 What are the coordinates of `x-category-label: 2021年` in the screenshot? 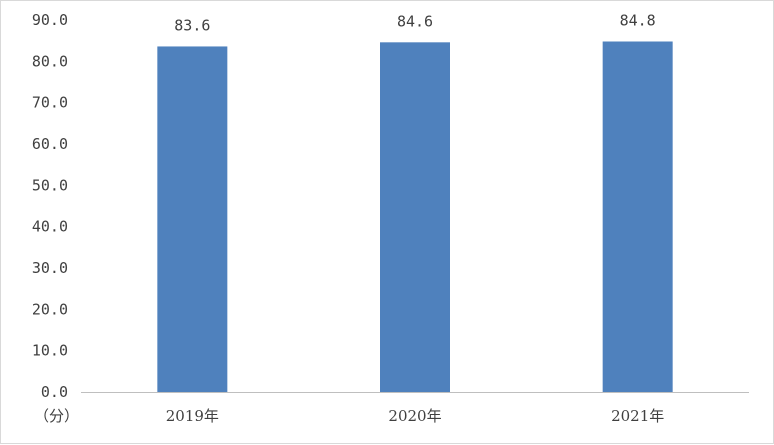 It's located at (637, 416).